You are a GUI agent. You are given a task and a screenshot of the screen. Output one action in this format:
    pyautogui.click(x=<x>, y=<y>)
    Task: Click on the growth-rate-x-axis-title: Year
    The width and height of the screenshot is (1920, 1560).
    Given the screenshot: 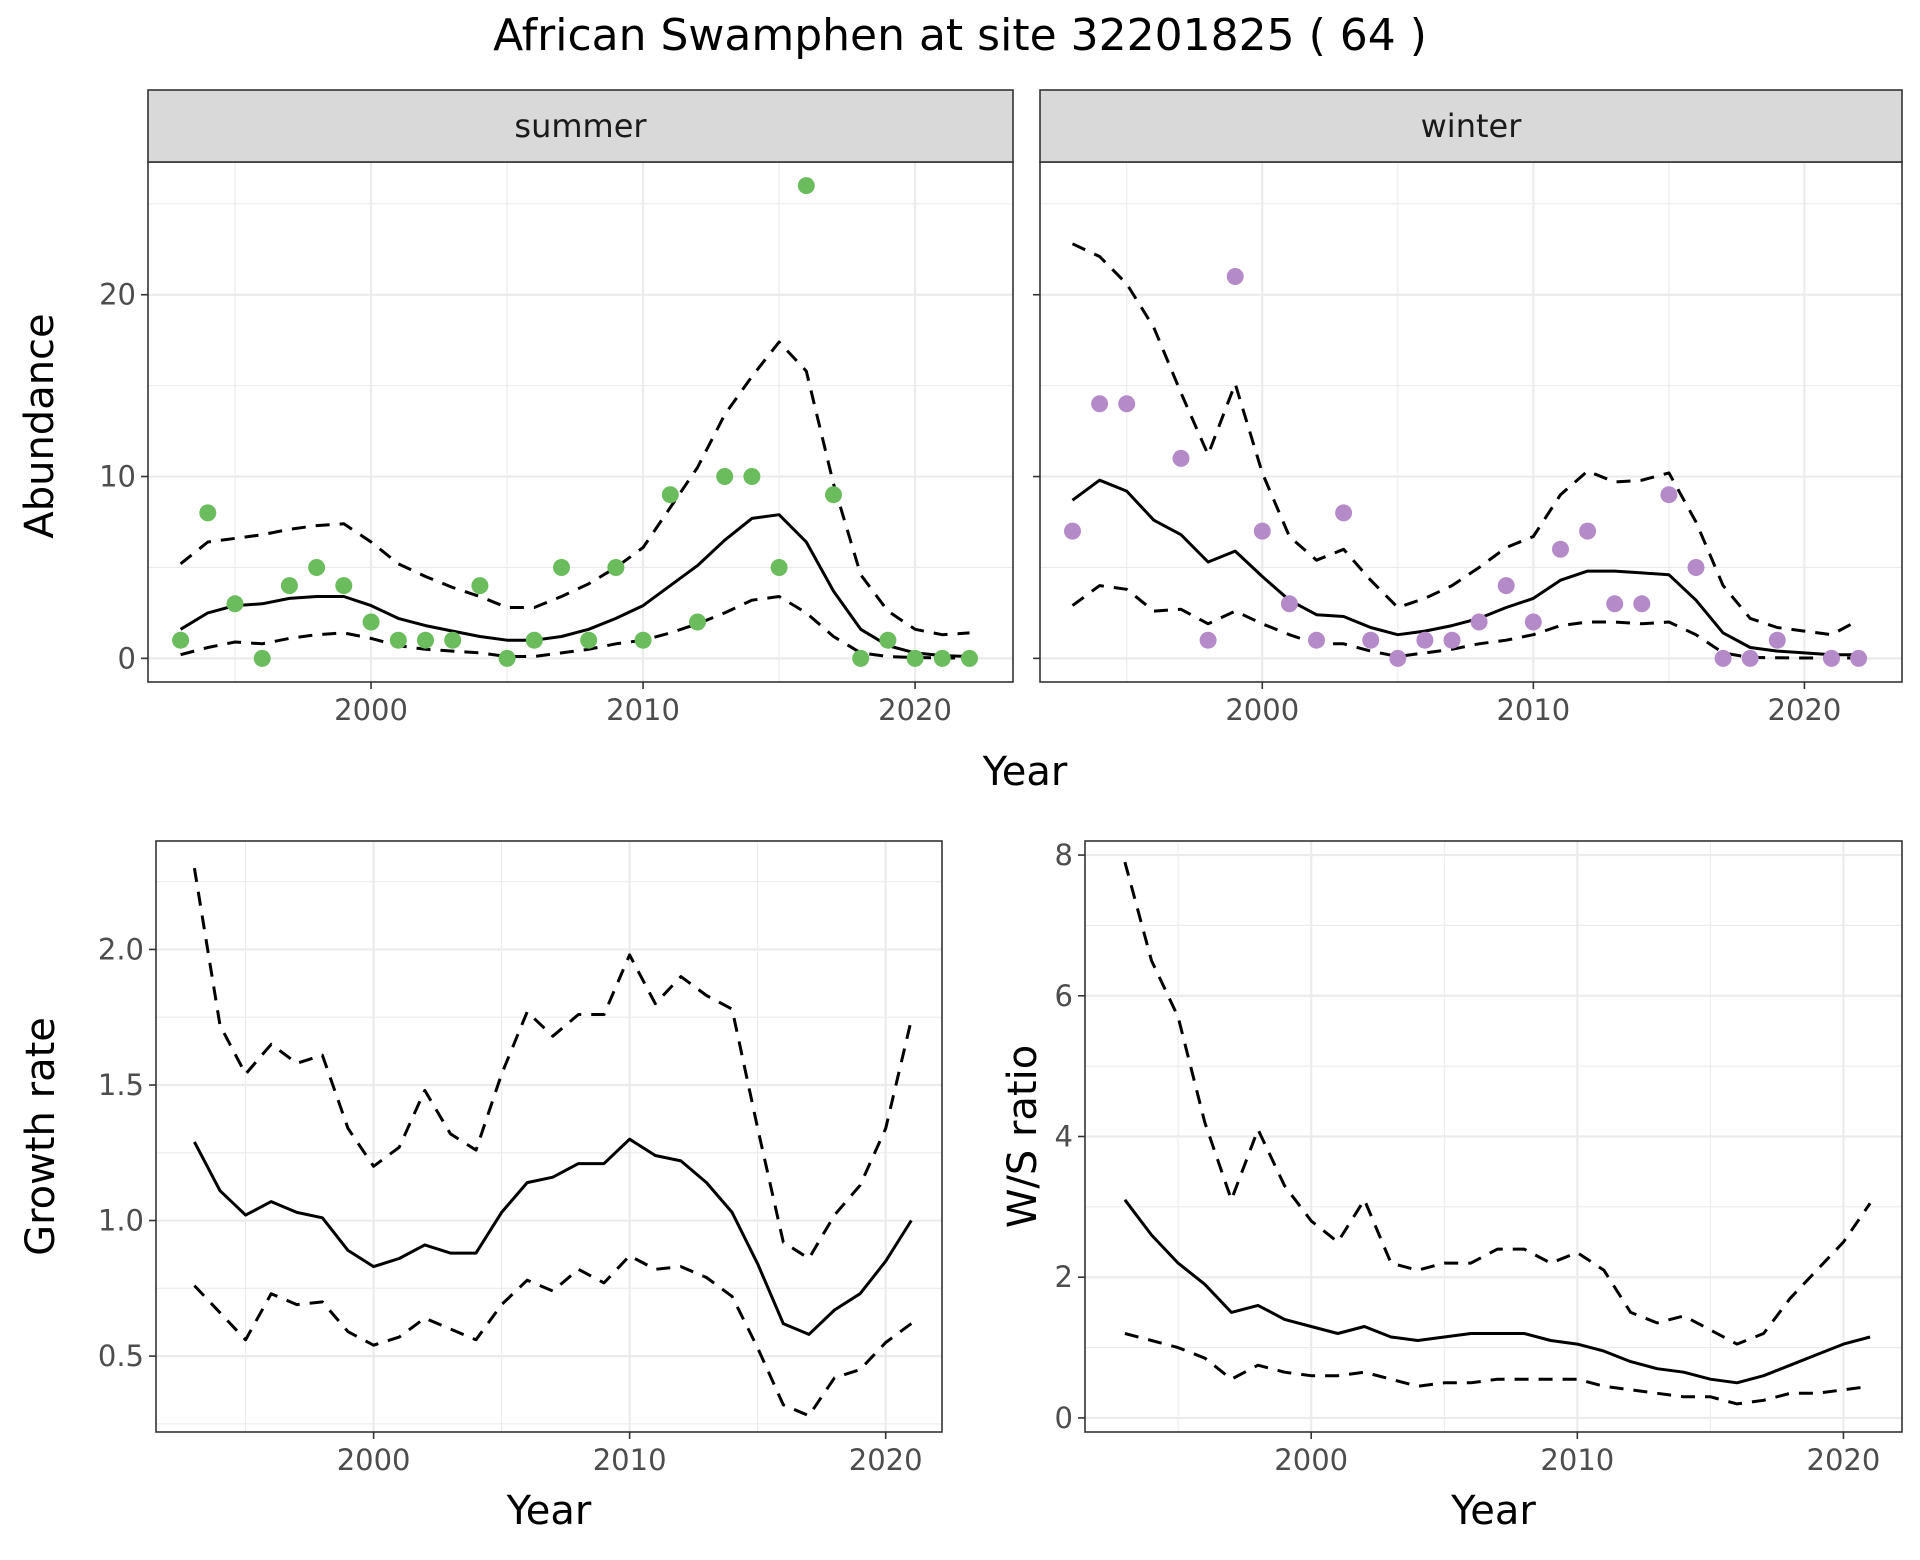 What is the action you would take?
    pyautogui.click(x=549, y=1511)
    